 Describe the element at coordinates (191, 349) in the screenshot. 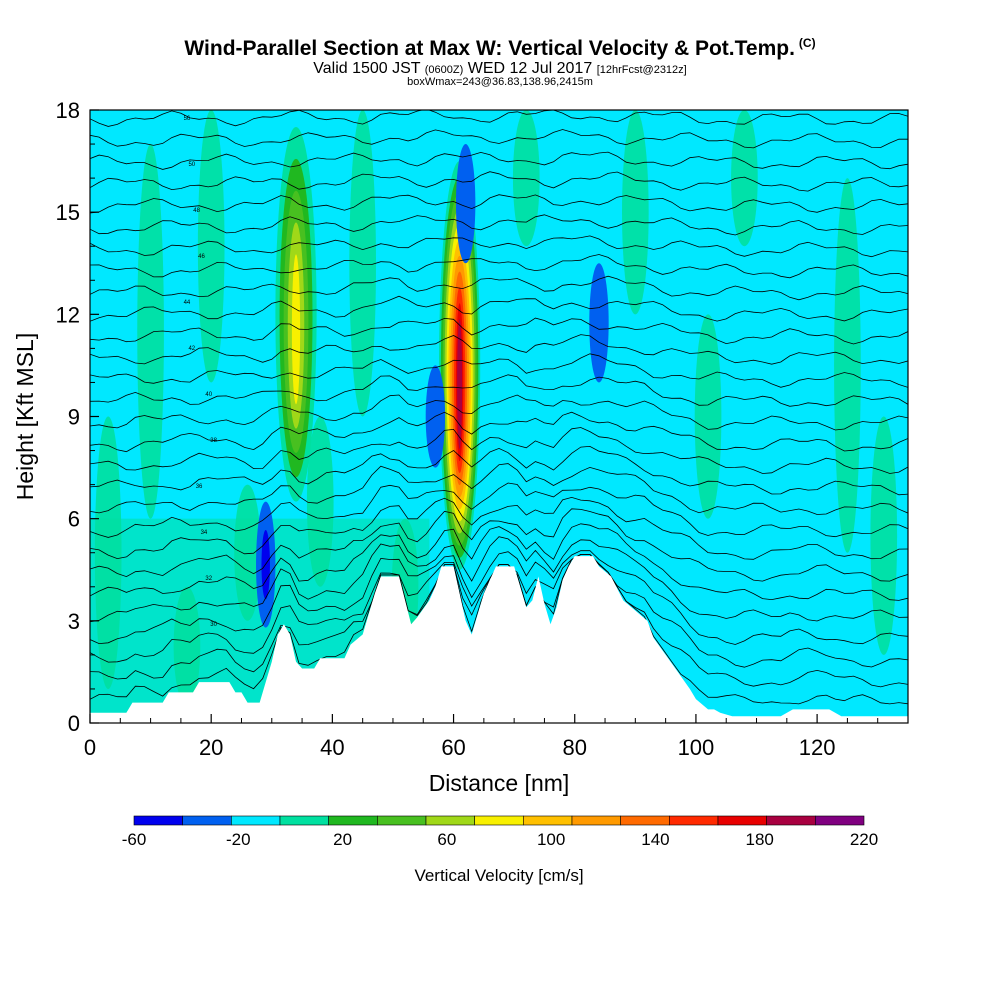

I see `theta-label: 42` at that location.